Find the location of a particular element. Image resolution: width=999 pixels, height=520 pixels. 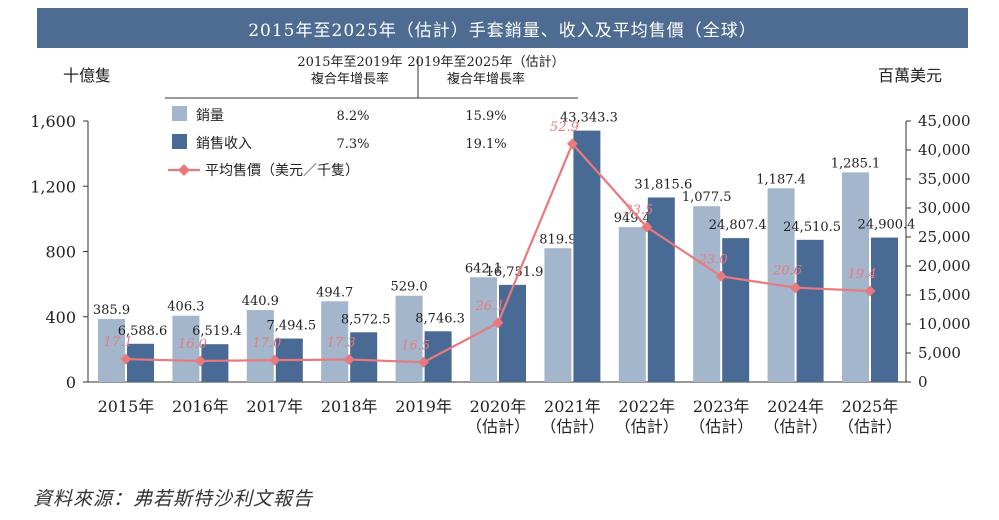

x-tick-label: 2024年 is located at coordinates (795, 406).